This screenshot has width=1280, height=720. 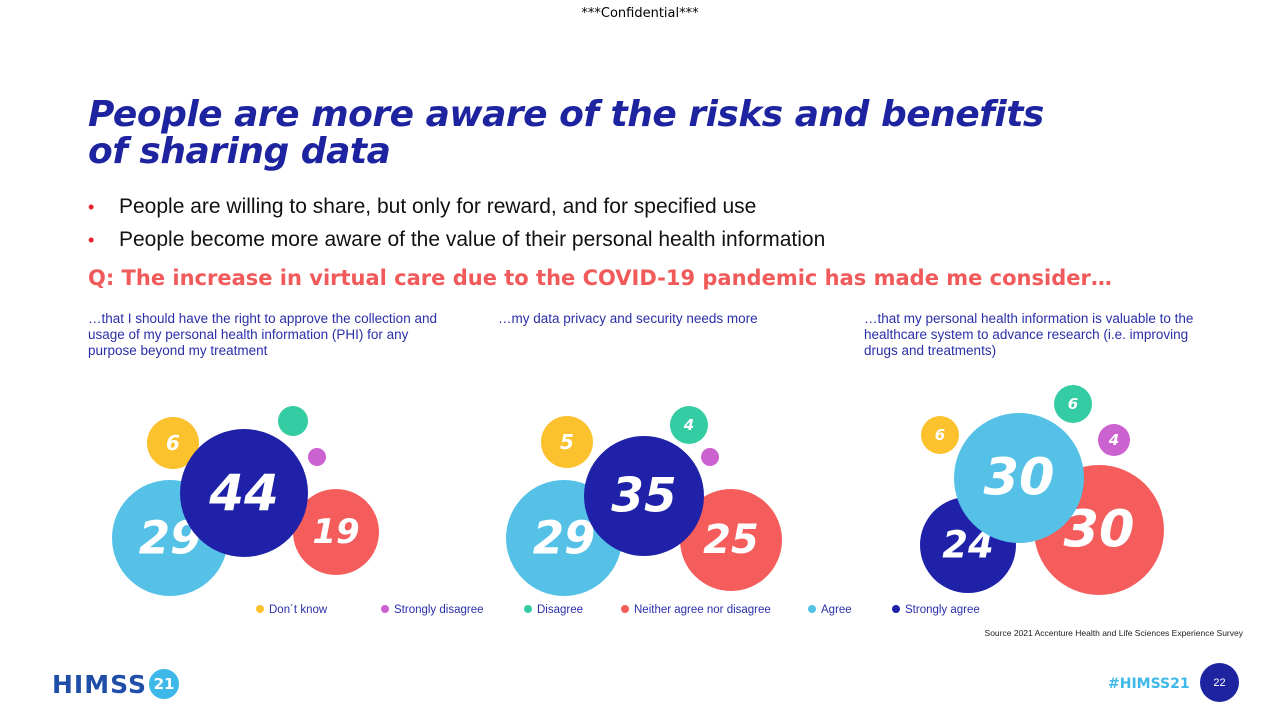 I want to click on legend-item-neither: Neither agree nor disagree, so click(x=696, y=612).